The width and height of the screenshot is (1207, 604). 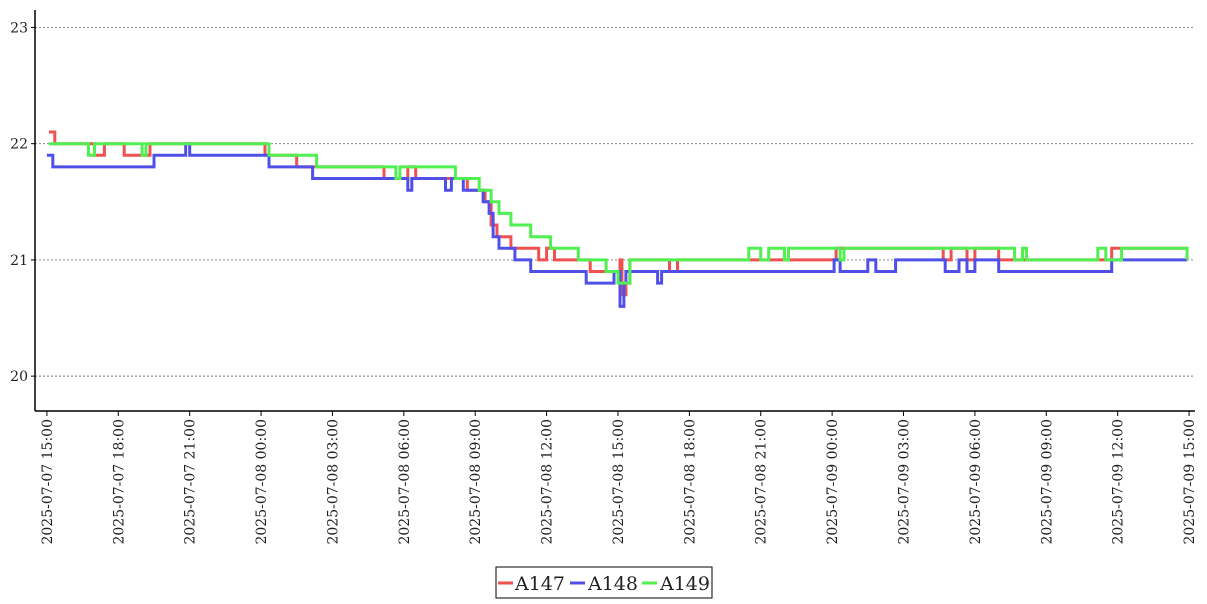 I want to click on legend-box, so click(x=604, y=582).